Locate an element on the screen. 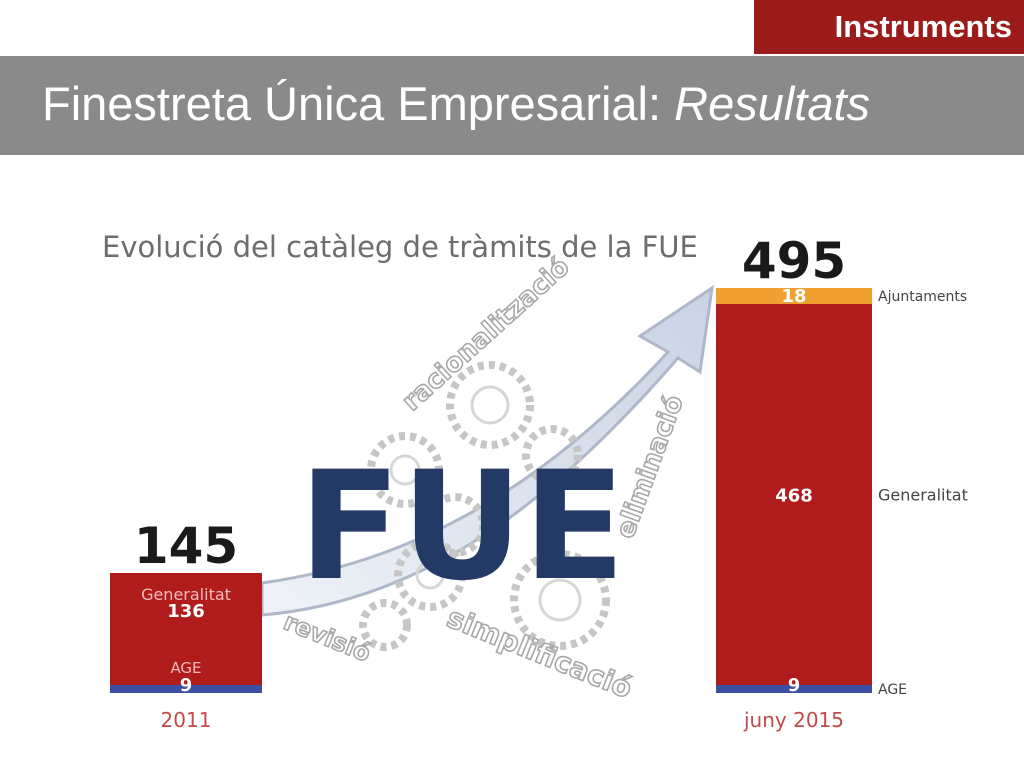 The height and width of the screenshot is (768, 1024). category-label-1: juny 2015 is located at coordinates (793, 720).